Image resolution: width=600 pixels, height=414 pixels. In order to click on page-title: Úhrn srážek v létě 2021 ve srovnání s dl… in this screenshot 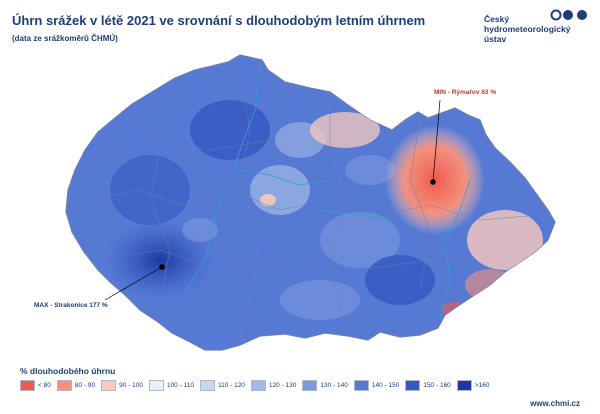, I will do `click(219, 20)`.